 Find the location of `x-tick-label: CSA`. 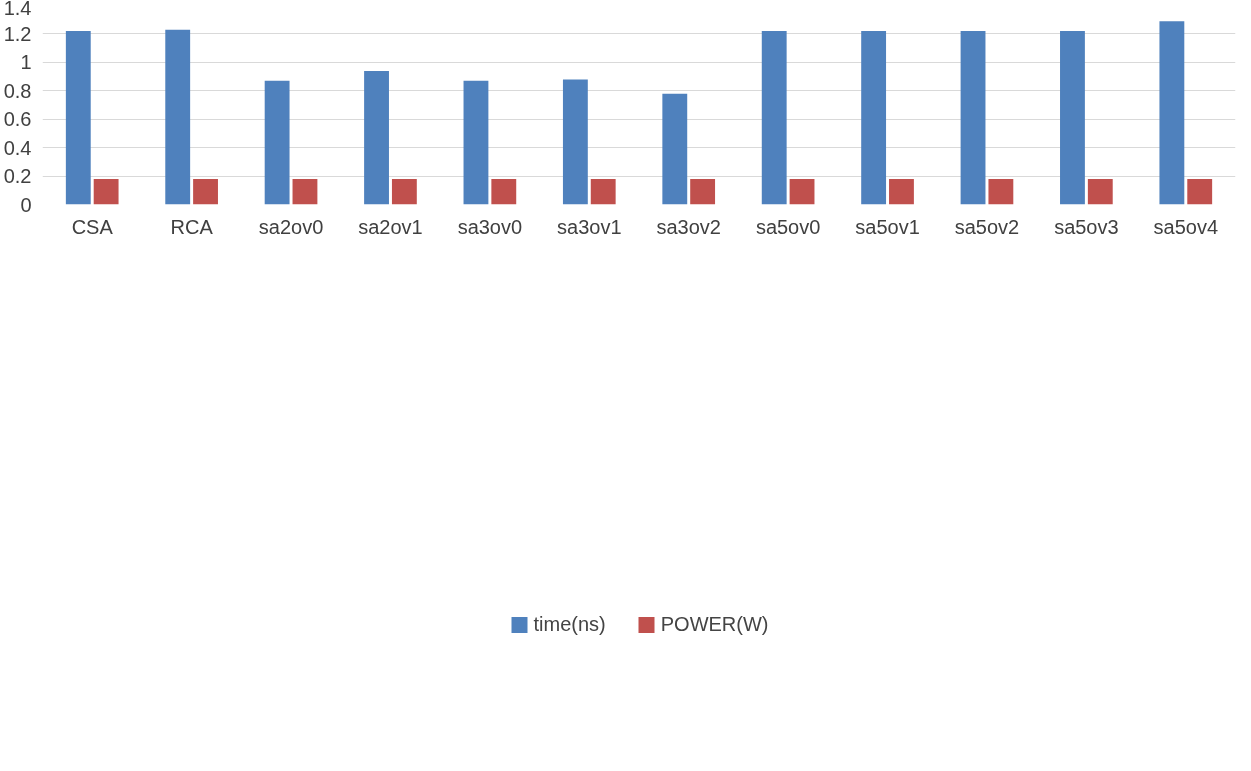

x-tick-label: CSA is located at coordinates (92, 226).